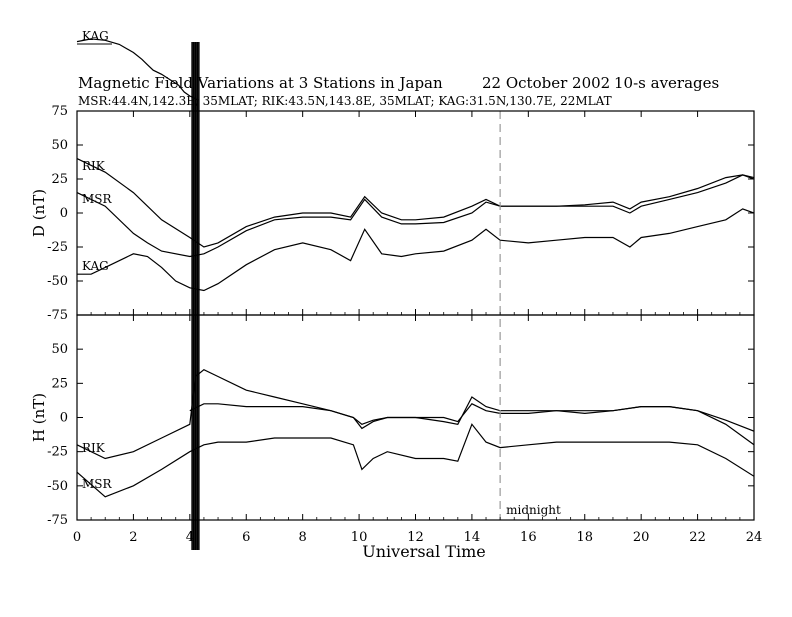  What do you see at coordinates (59, 179) in the screenshot?
I see `y-tick-label-D: 25` at bounding box center [59, 179].